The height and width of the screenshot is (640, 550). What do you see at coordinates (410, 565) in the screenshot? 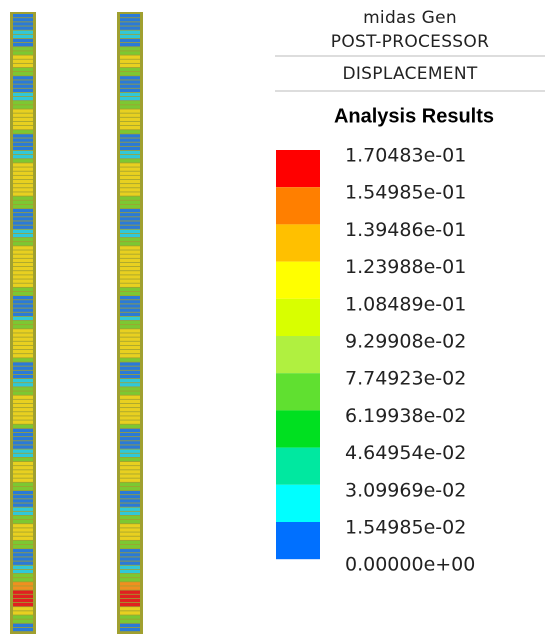
I see `legend-label: 0.00000e+00` at bounding box center [410, 565].